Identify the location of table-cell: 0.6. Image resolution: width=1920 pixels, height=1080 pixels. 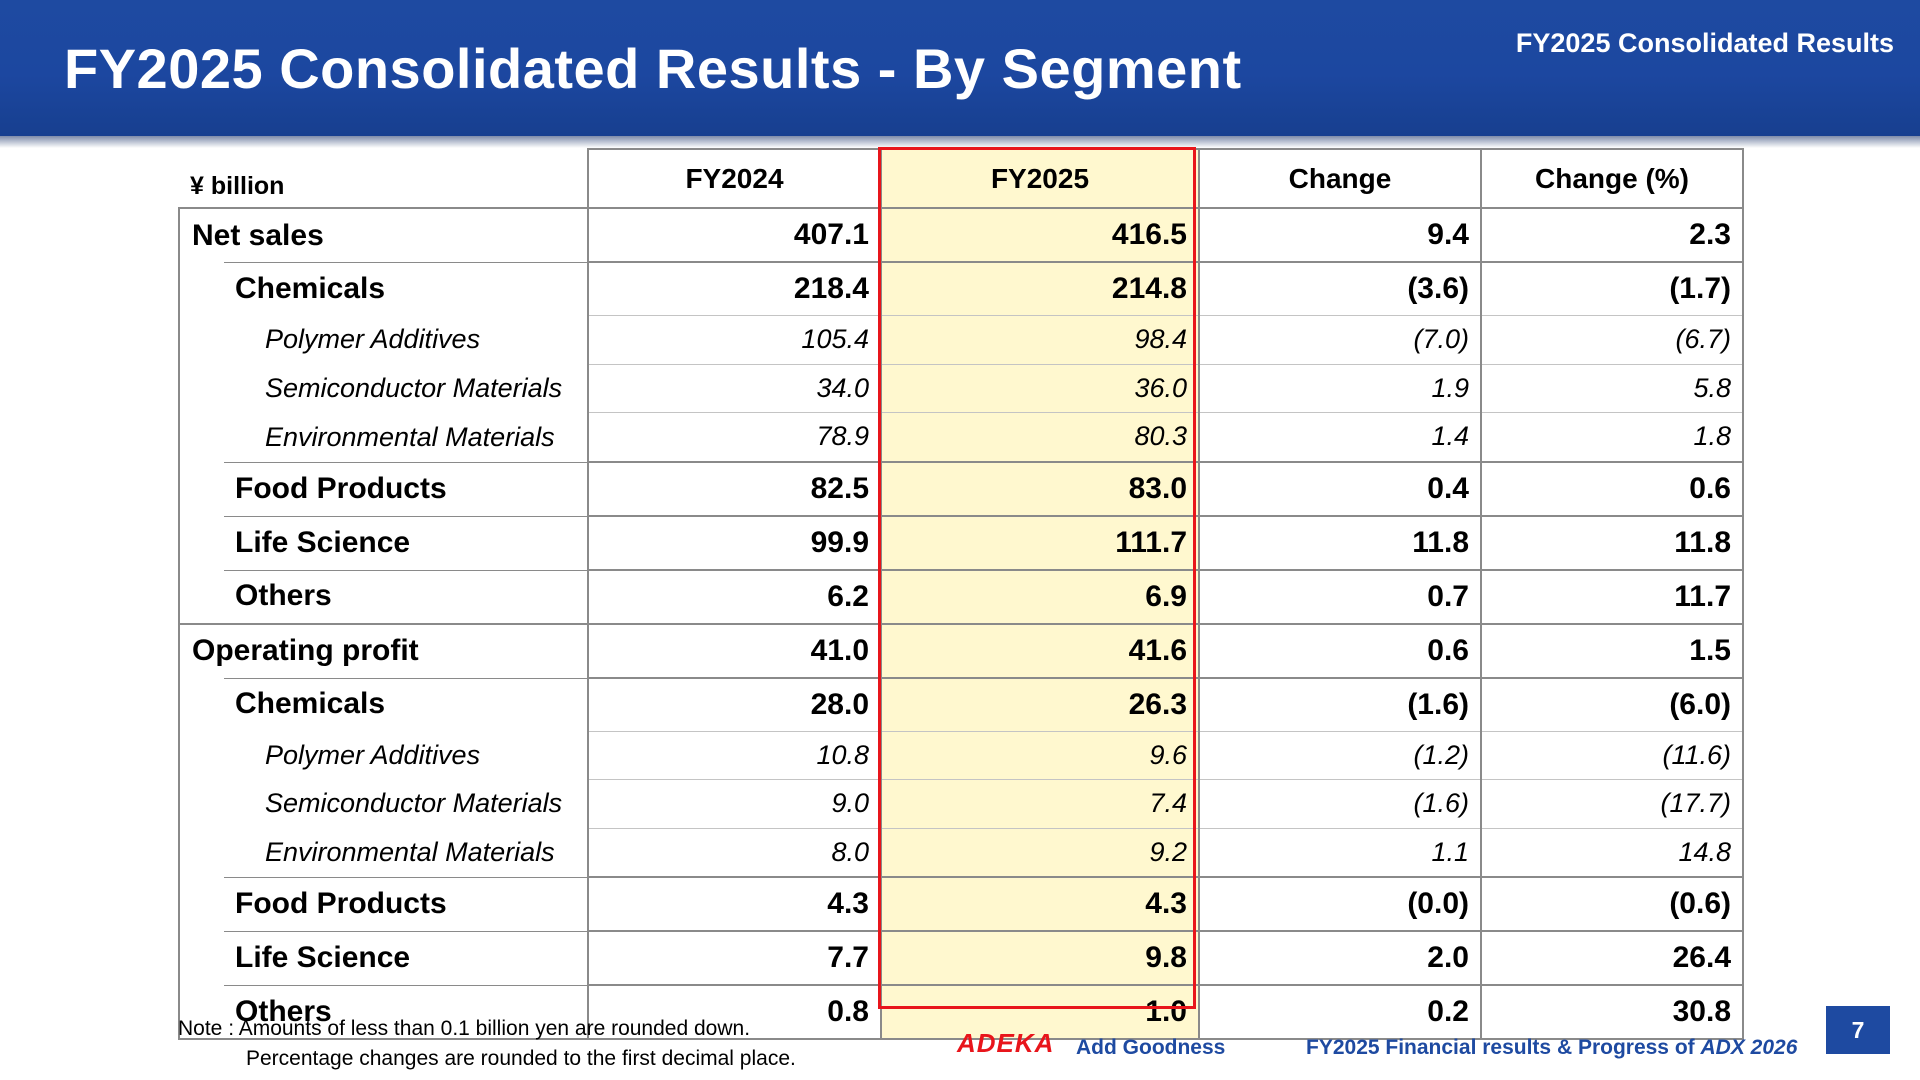
(1612, 488).